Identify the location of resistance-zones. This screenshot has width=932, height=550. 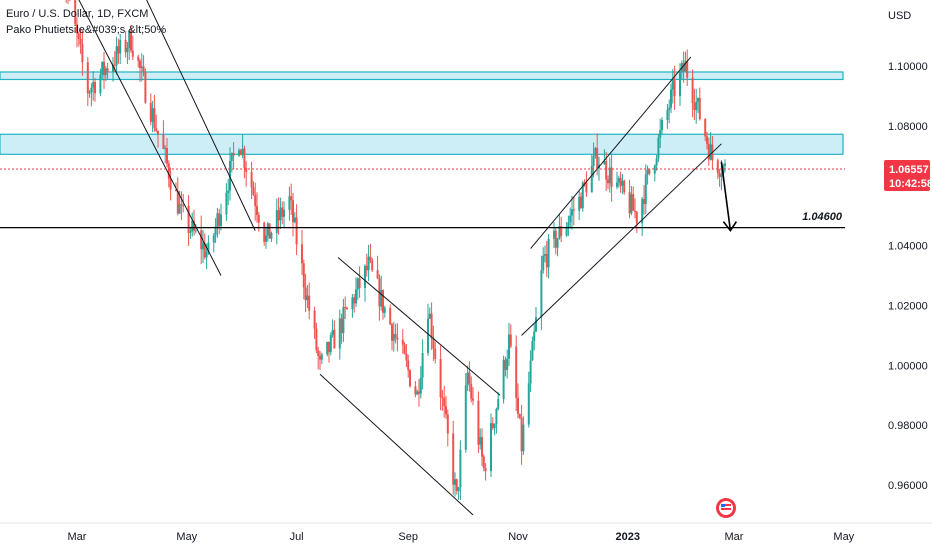
(422, 113).